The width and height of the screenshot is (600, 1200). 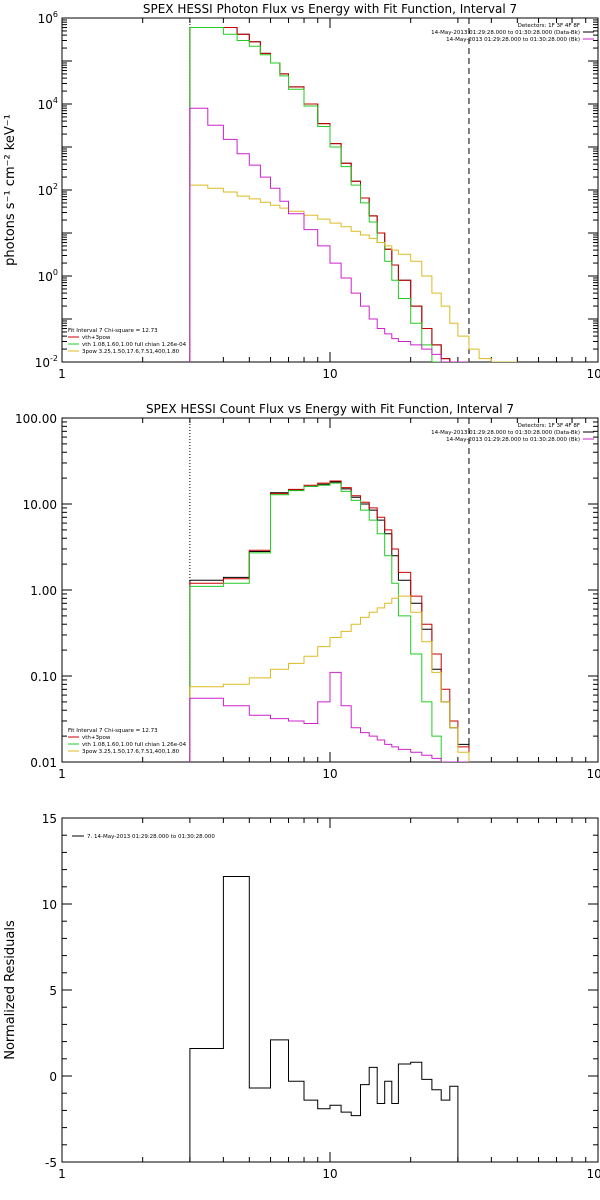 What do you see at coordinates (55, 272) in the screenshot?
I see `y-tick-exponent: 0` at bounding box center [55, 272].